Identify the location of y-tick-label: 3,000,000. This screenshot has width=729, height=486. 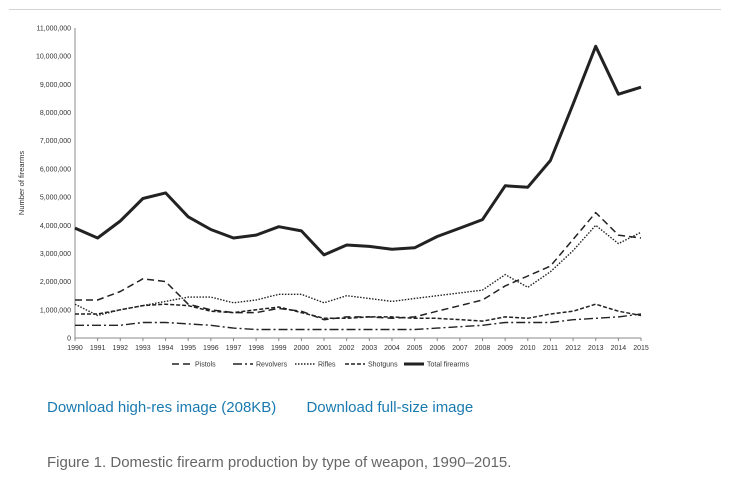
(55, 254).